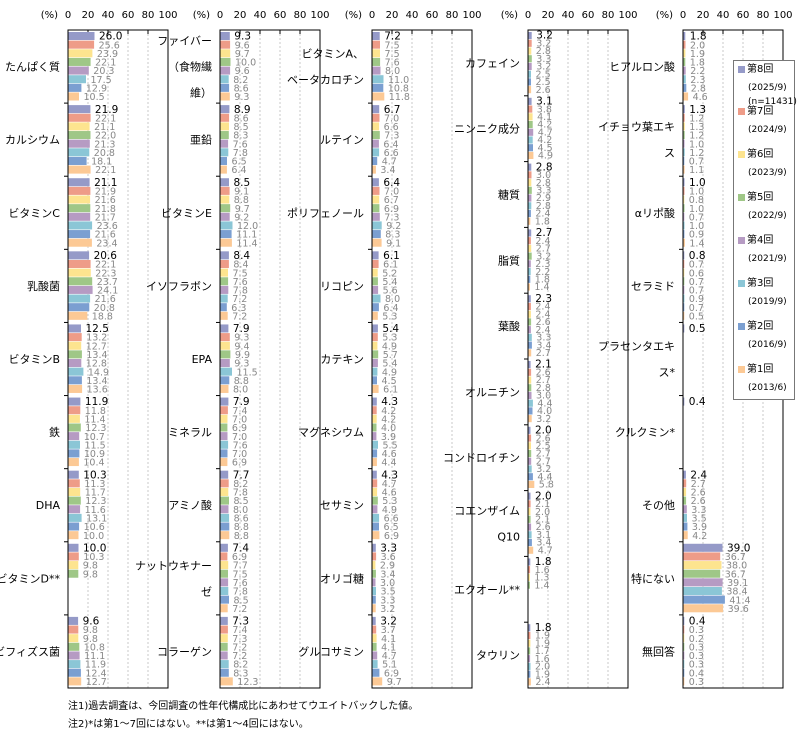 The height and width of the screenshot is (735, 801). What do you see at coordinates (68, 15) in the screenshot?
I see `x-tick-label: 0` at bounding box center [68, 15].